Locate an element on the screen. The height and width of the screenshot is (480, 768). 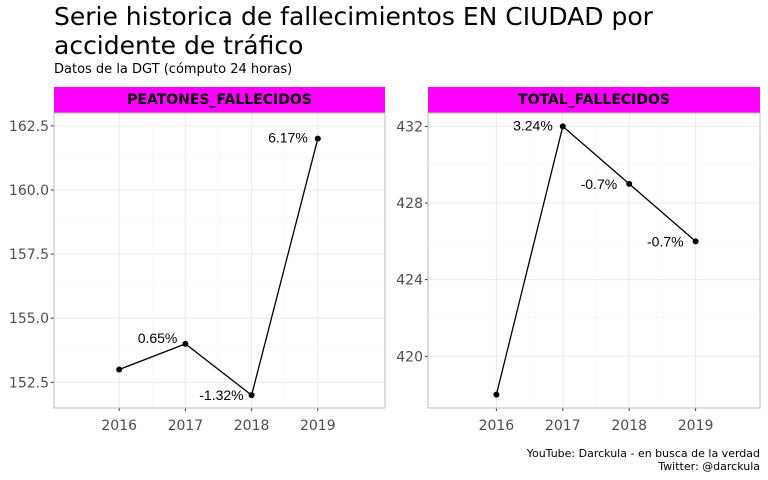
chart-subtitle: Datos de la DGT (cómputo 24 horas) is located at coordinates (173, 69).